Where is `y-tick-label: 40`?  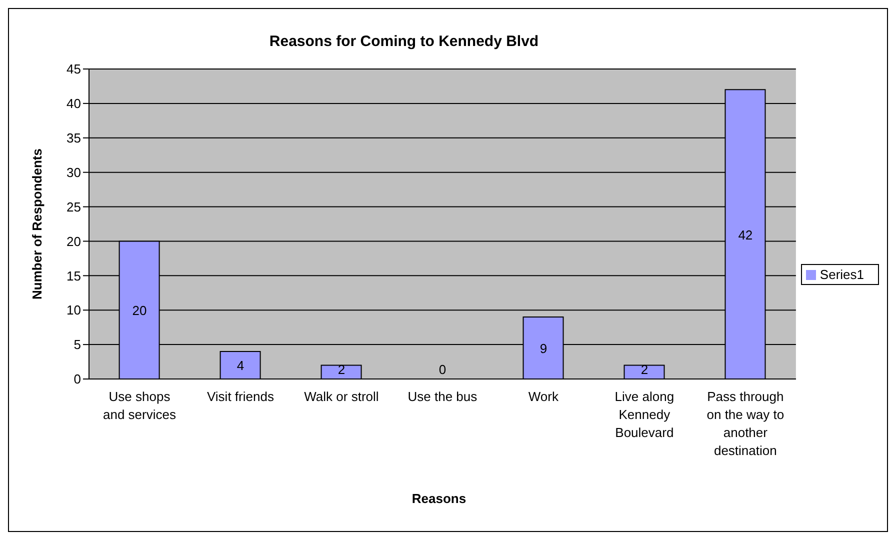 y-tick-label: 40 is located at coordinates (73, 104).